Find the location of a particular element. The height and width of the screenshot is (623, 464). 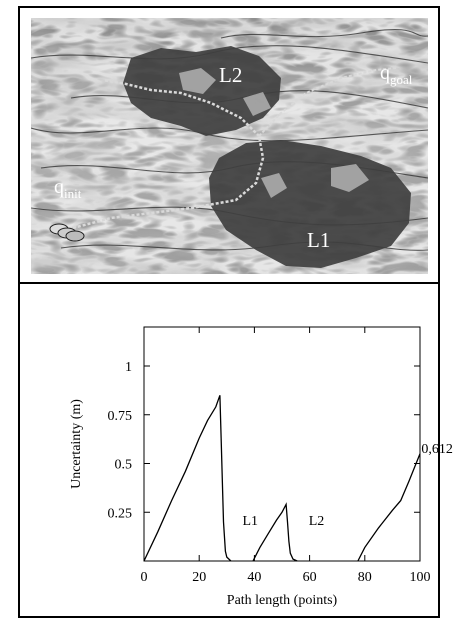

region-holes is located at coordinates (274, 133).